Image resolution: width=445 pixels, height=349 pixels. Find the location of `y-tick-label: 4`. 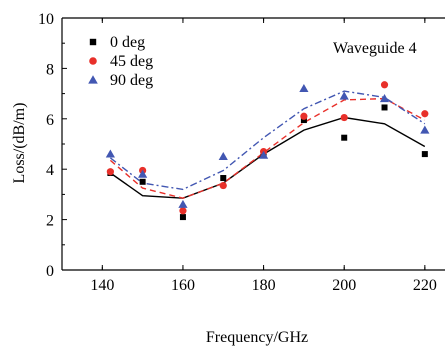

y-tick-label: 4 is located at coordinates (50, 170).